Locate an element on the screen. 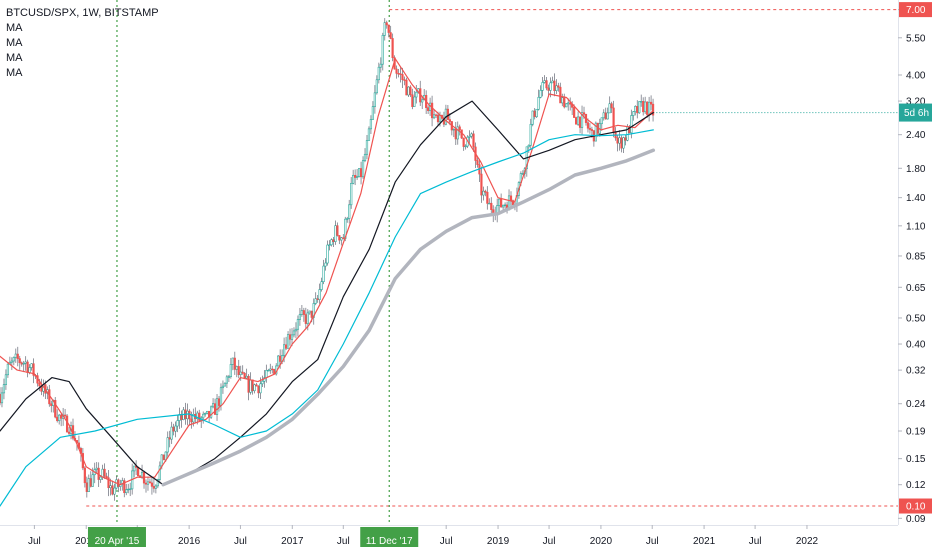 The image size is (932, 550). ma-legend-item-2: MA is located at coordinates (14, 43).